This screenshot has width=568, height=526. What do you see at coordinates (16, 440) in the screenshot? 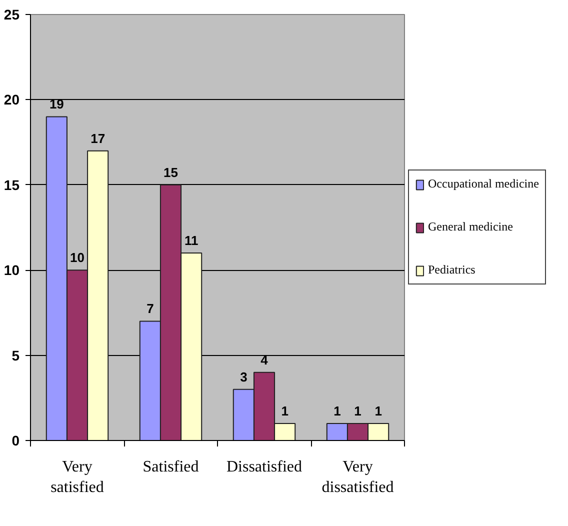
I see `y-tick-label: 0` at bounding box center [16, 440].